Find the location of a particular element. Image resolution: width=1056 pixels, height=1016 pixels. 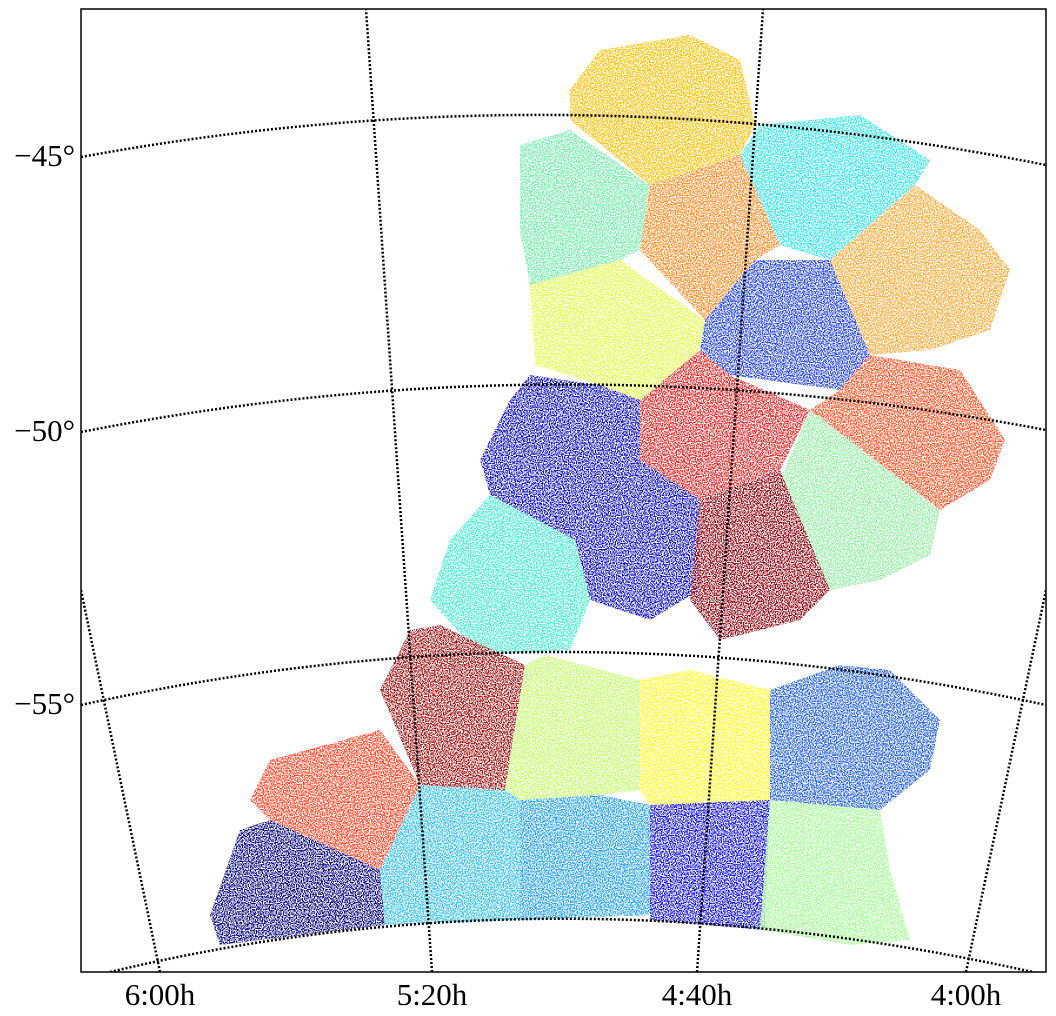

x-tick-label: 4:40h is located at coordinates (697, 994).